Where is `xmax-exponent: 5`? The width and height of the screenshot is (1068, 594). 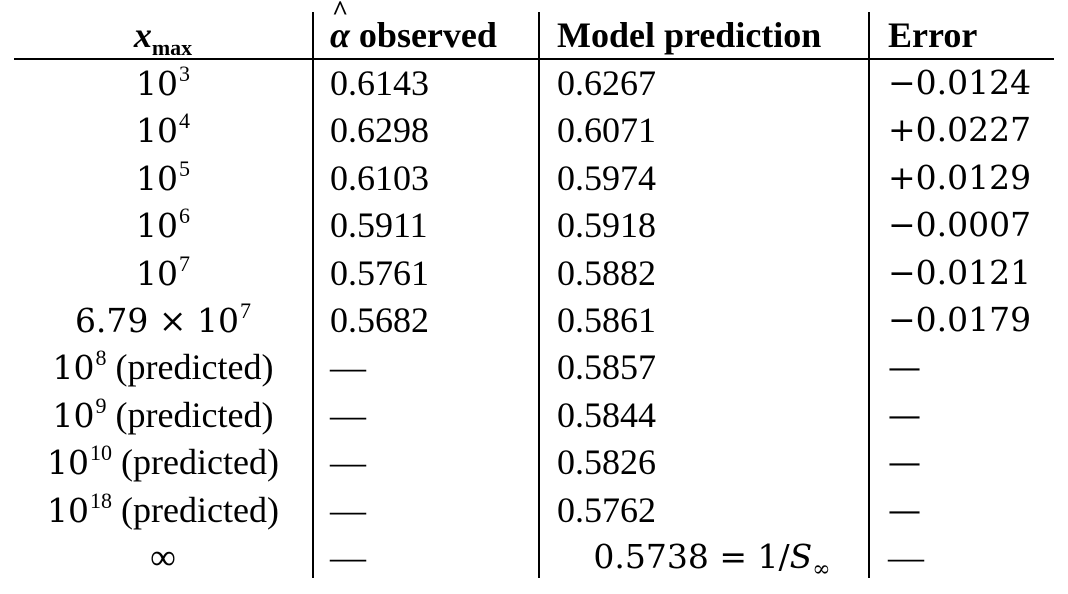 xmax-exponent: 5 is located at coordinates (184, 168).